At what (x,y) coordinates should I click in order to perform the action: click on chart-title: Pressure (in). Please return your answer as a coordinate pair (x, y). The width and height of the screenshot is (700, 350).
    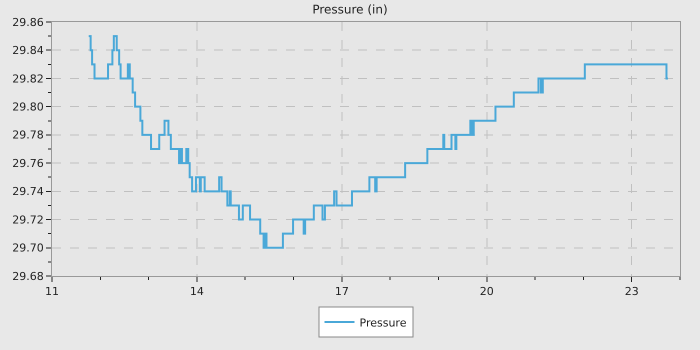
    Looking at the image, I should click on (350, 9).